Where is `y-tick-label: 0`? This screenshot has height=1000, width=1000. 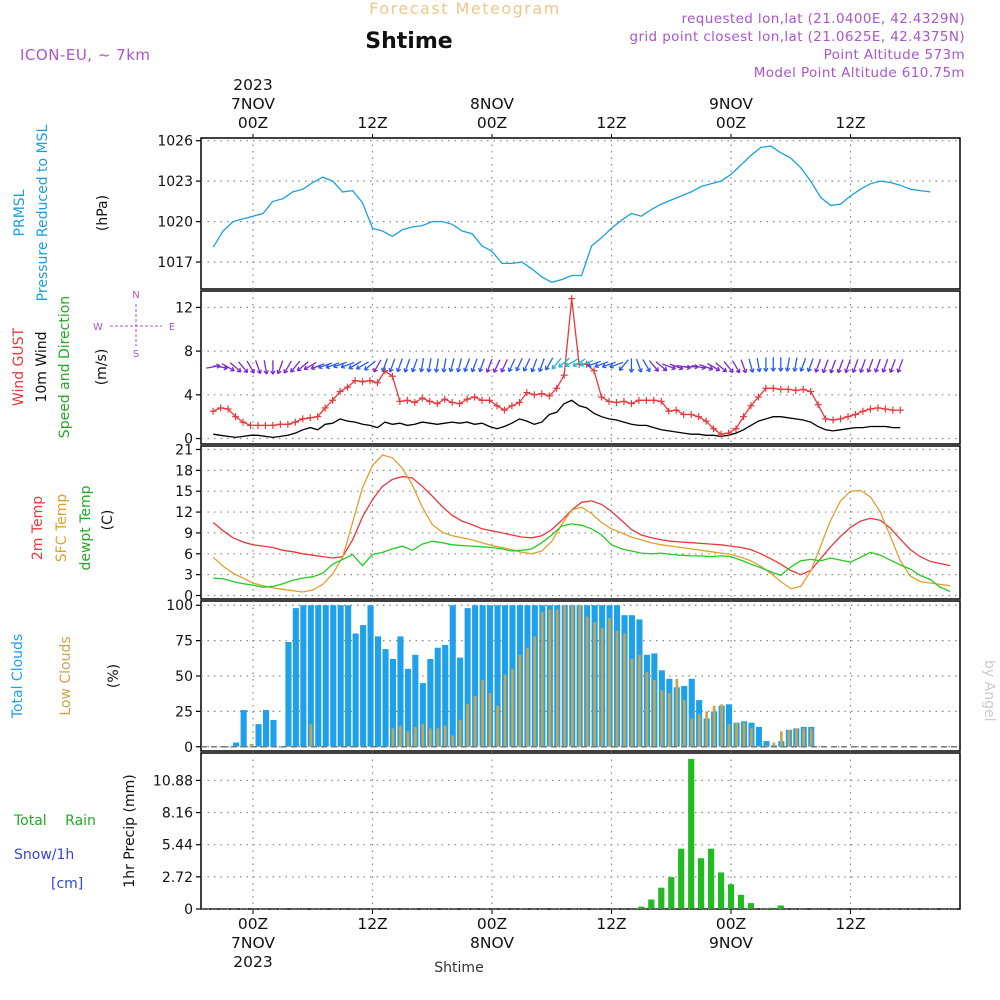 y-tick-label: 0 is located at coordinates (188, 440).